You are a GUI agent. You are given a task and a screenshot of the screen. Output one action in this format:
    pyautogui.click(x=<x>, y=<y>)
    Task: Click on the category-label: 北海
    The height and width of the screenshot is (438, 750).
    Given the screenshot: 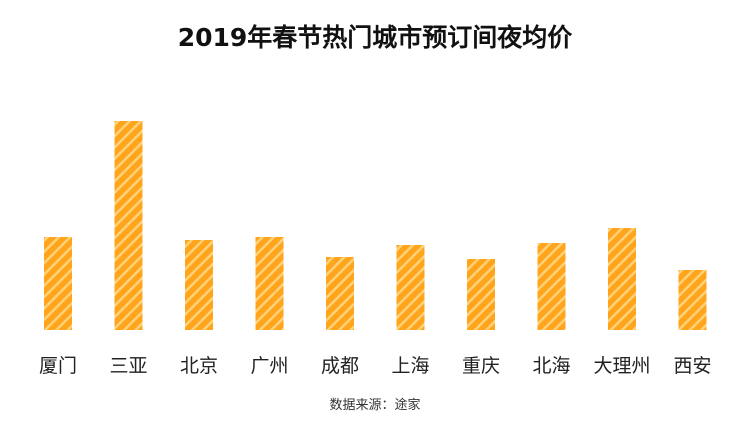 What is the action you would take?
    pyautogui.click(x=551, y=366)
    